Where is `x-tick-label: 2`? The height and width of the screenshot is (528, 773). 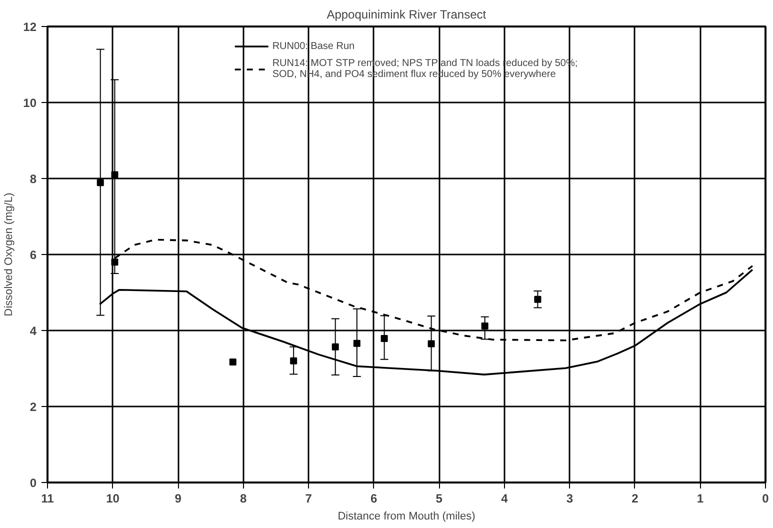 x-tick-label: 2 is located at coordinates (635, 499).